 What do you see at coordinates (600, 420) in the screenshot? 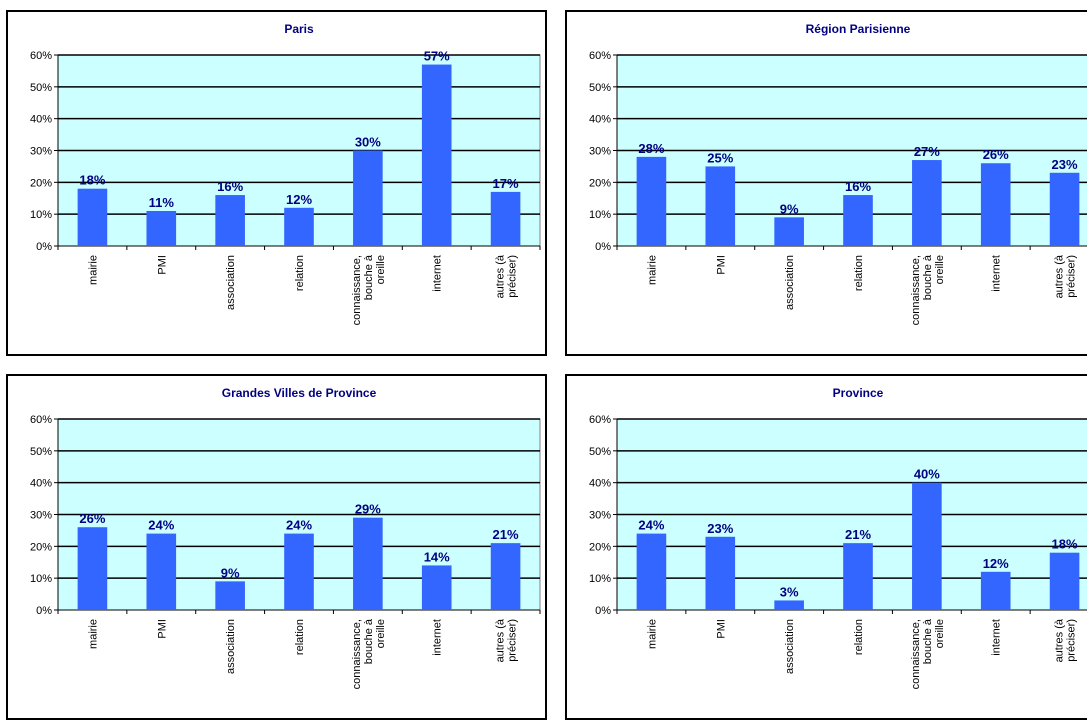
I see `y-tick-label: 60%` at bounding box center [600, 420].